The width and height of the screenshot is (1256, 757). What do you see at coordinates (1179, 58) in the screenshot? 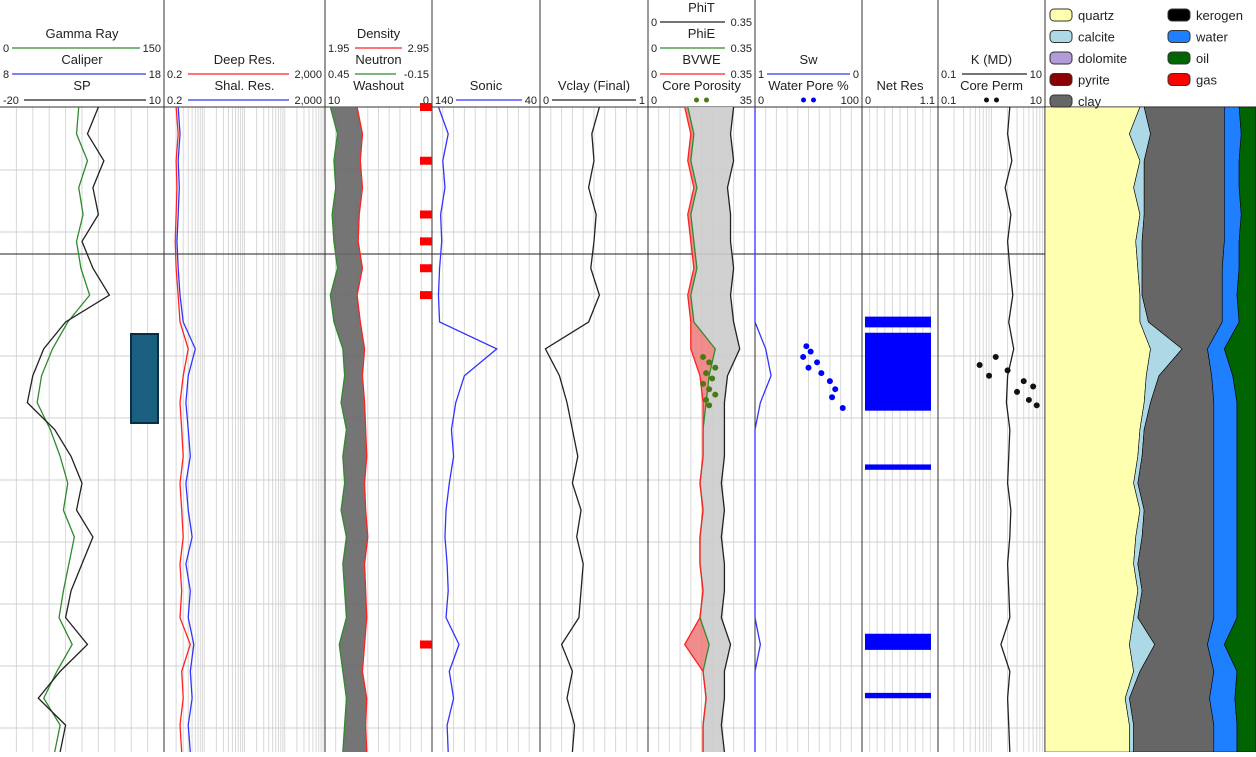
I see `legend-swatch-oil` at bounding box center [1179, 58].